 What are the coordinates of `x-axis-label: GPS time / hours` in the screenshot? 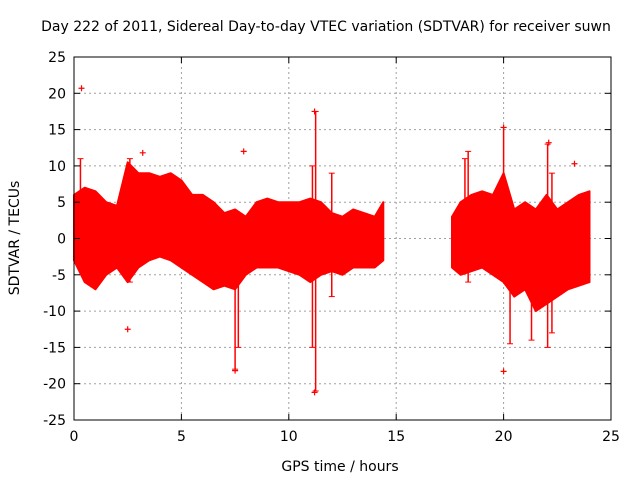 It's located at (339, 467).